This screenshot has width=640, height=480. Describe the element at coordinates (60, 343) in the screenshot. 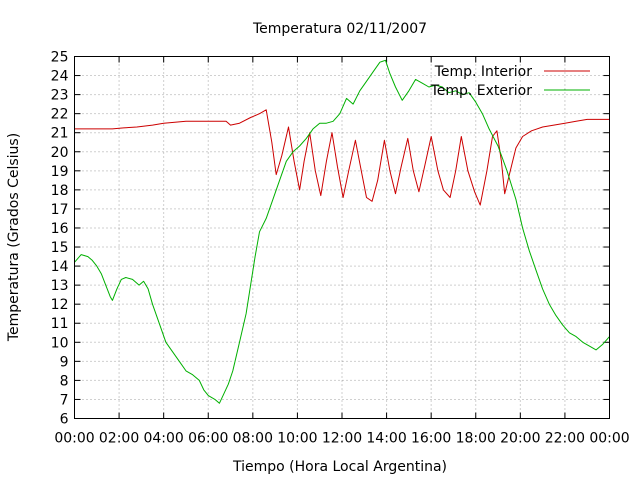

I see `y-tick-label: 10` at that location.